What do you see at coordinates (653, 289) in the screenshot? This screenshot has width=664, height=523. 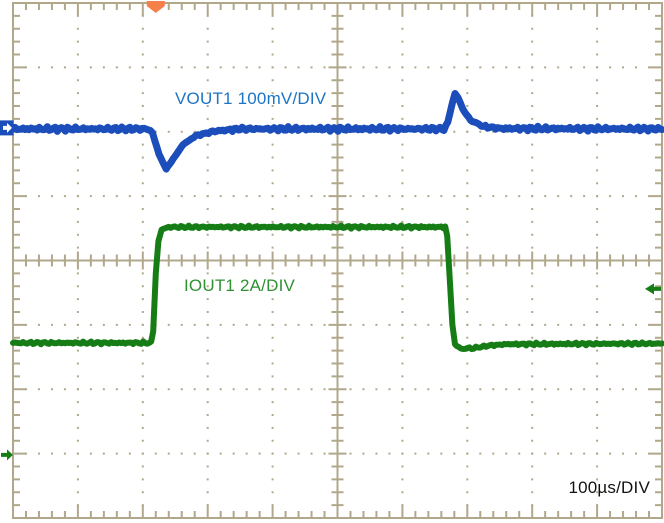 I see `trigger-level-marker` at bounding box center [653, 289].